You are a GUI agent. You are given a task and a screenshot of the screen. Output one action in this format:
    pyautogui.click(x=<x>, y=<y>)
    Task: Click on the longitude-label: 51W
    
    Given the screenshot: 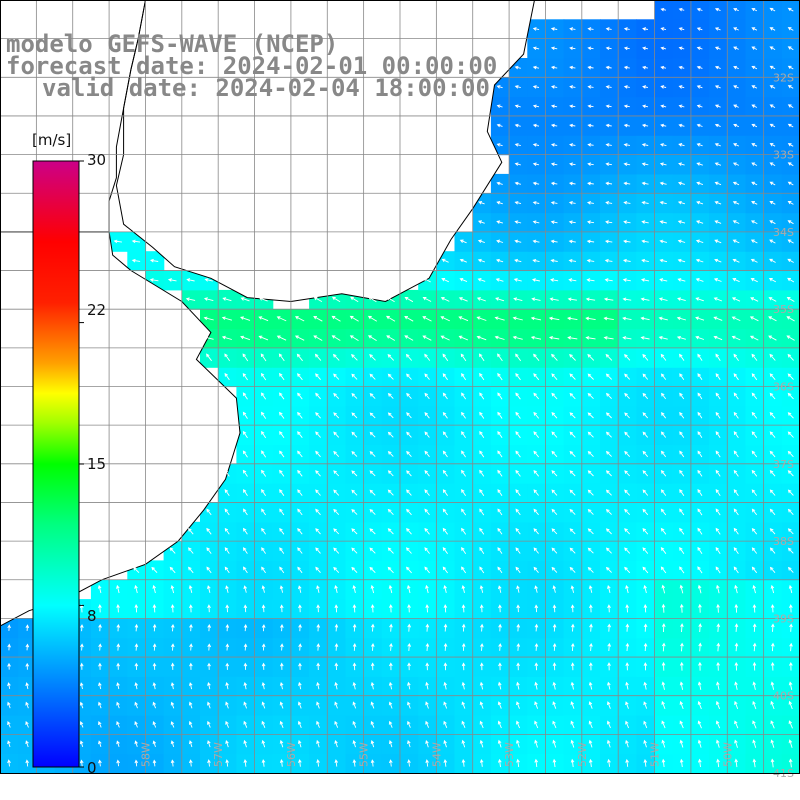 What is the action you would take?
    pyautogui.click(x=655, y=754)
    